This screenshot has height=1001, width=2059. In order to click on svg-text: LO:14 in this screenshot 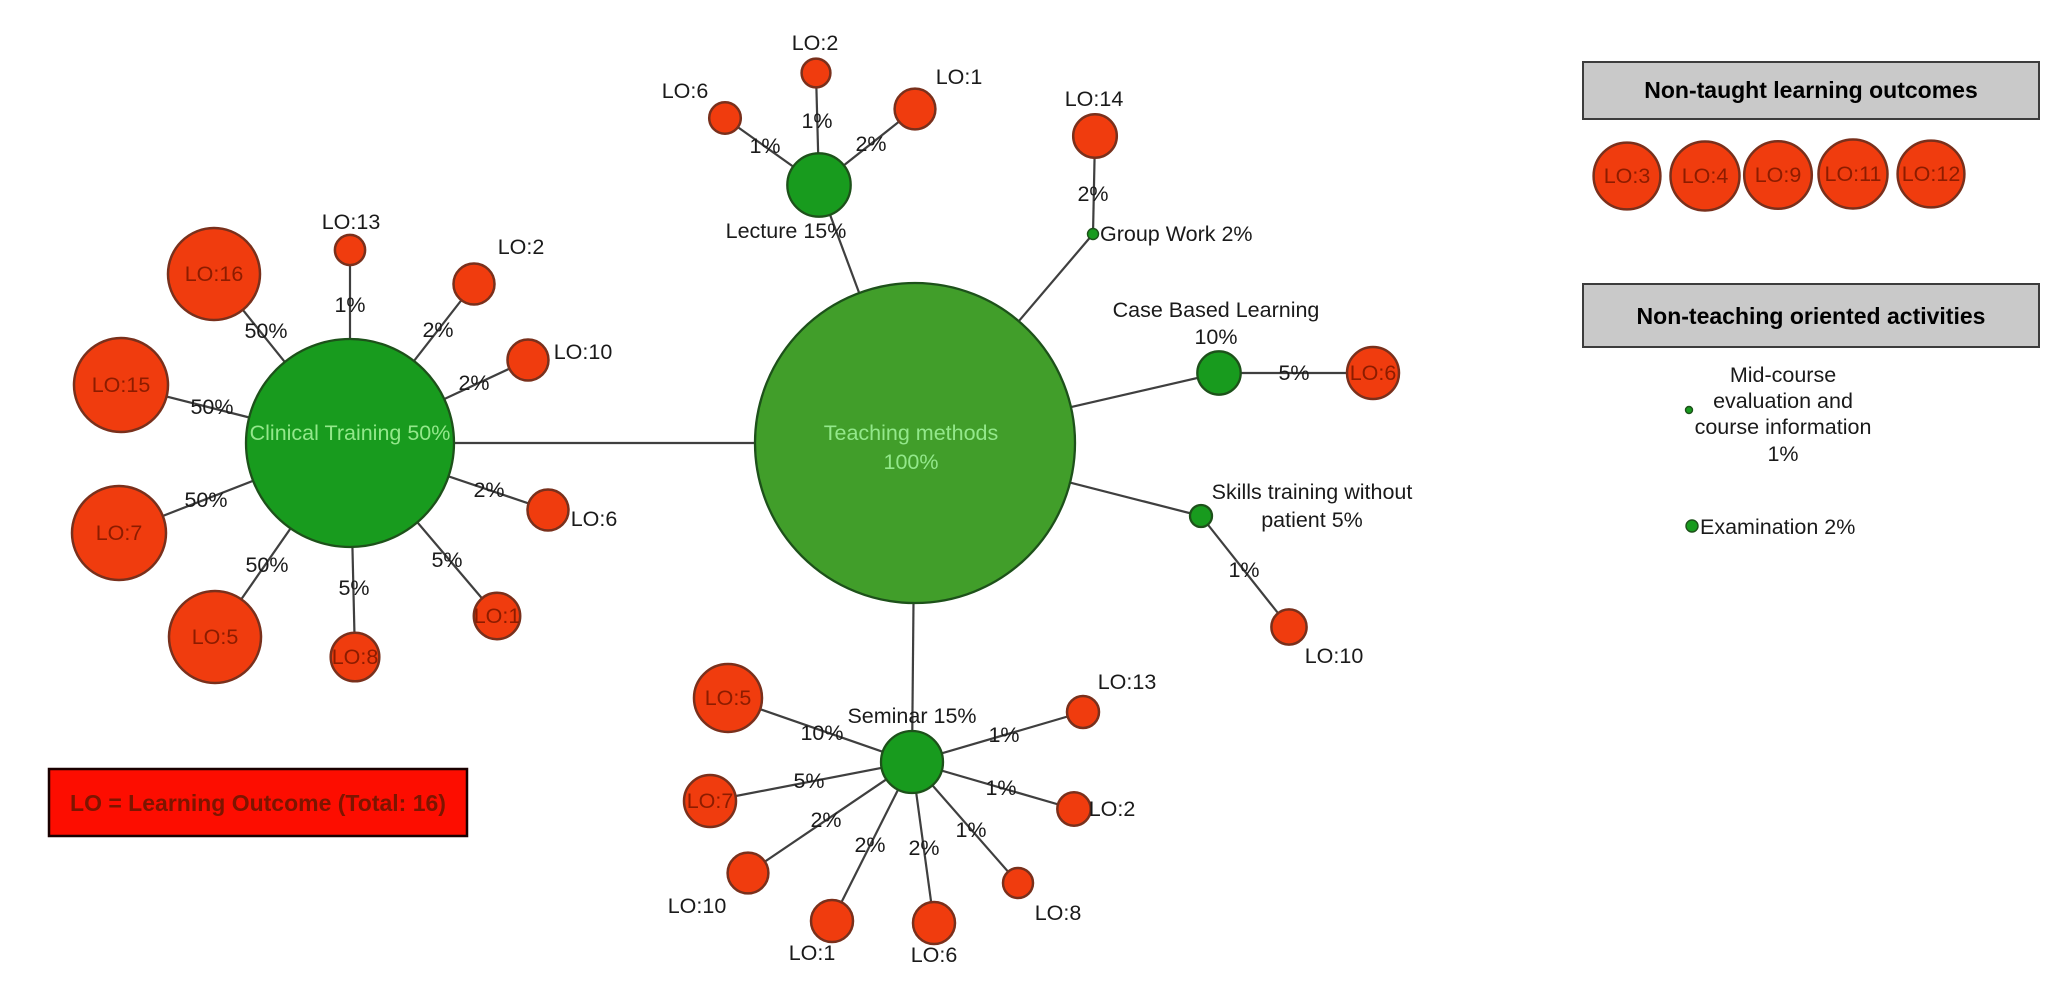, I will do `click(1094, 99)`.